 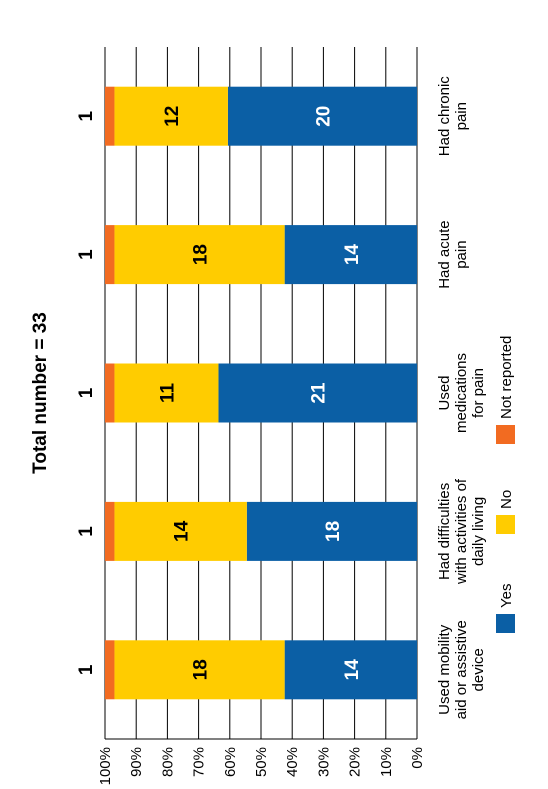 I want to click on data-label: 12, so click(x=172, y=116).